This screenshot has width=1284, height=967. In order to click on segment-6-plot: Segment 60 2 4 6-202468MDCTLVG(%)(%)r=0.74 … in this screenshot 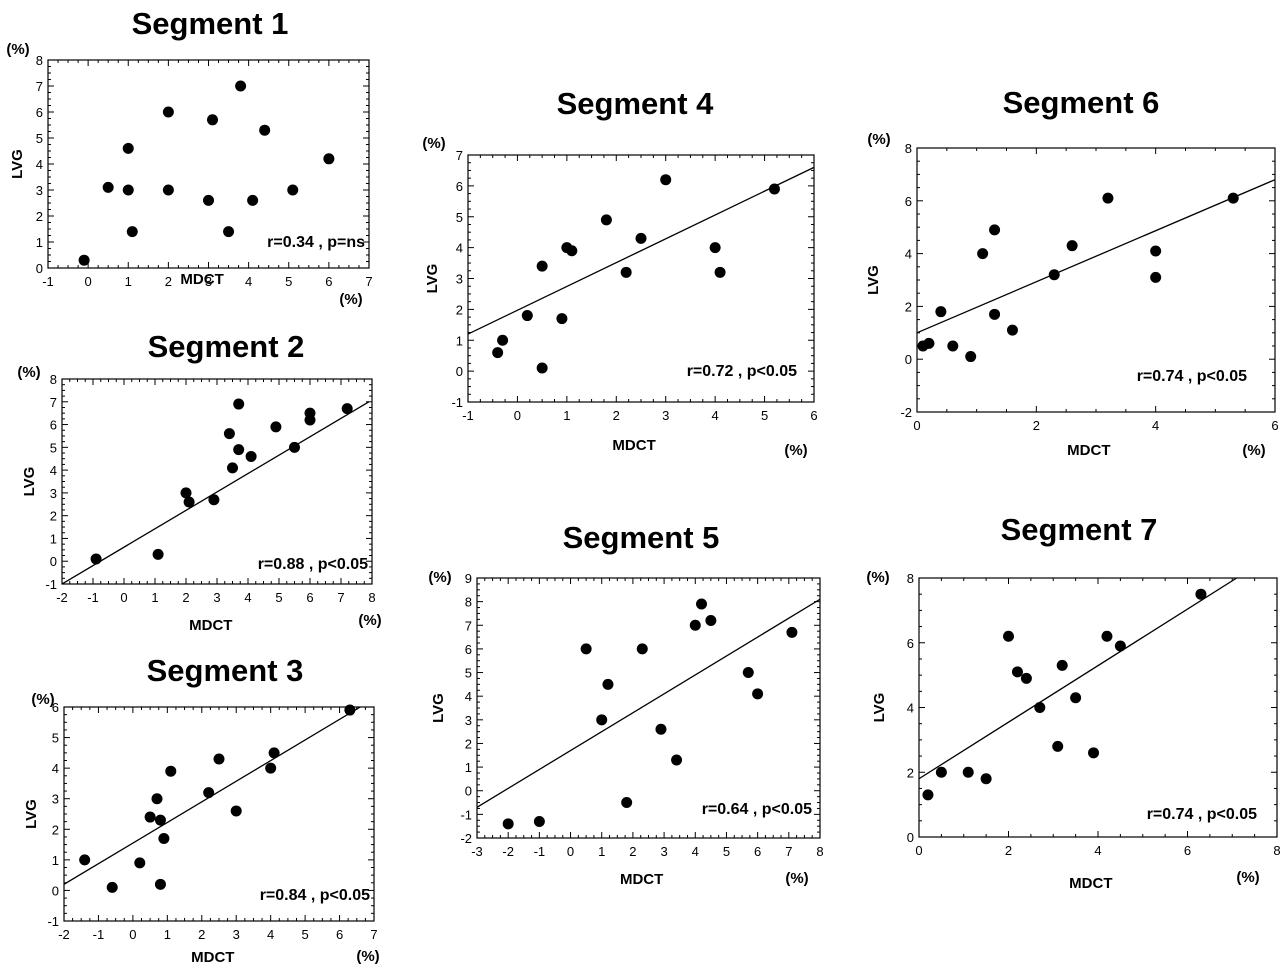, I will do `click(1072, 272)`.